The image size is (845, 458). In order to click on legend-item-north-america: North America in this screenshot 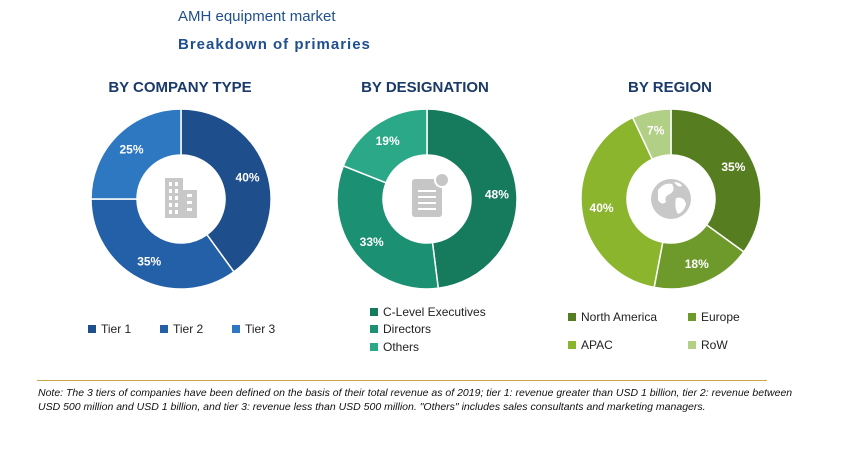, I will do `click(612, 317)`.